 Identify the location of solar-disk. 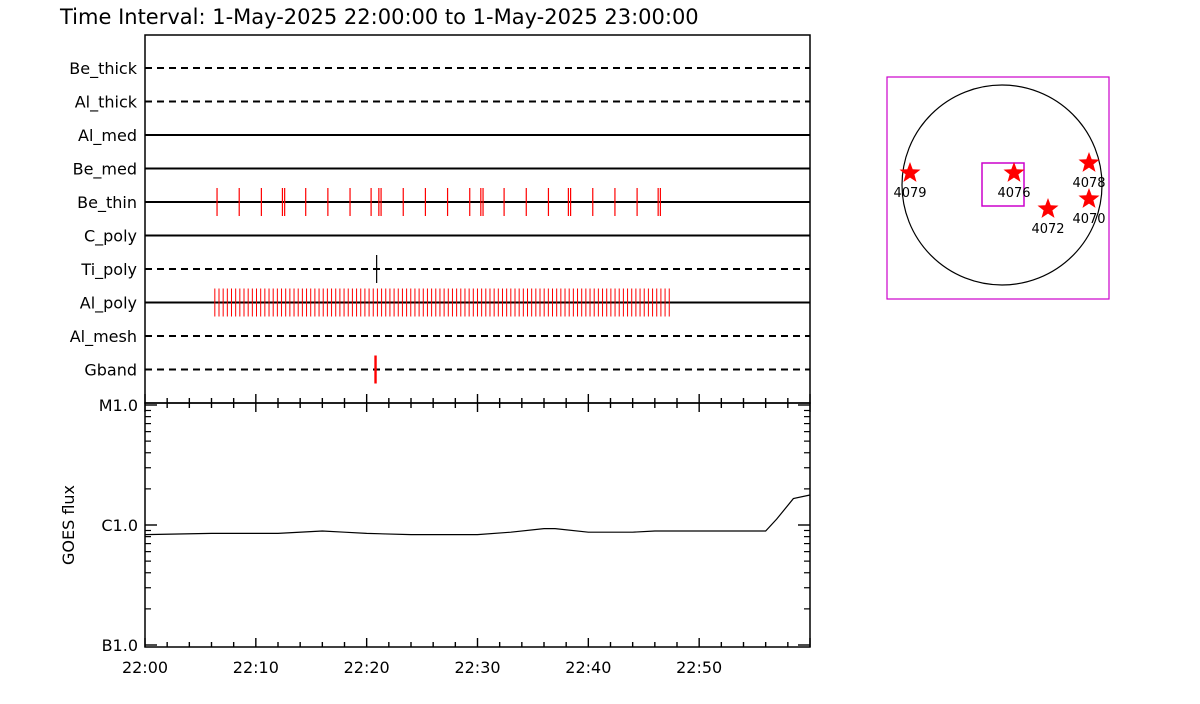
(1002, 185).